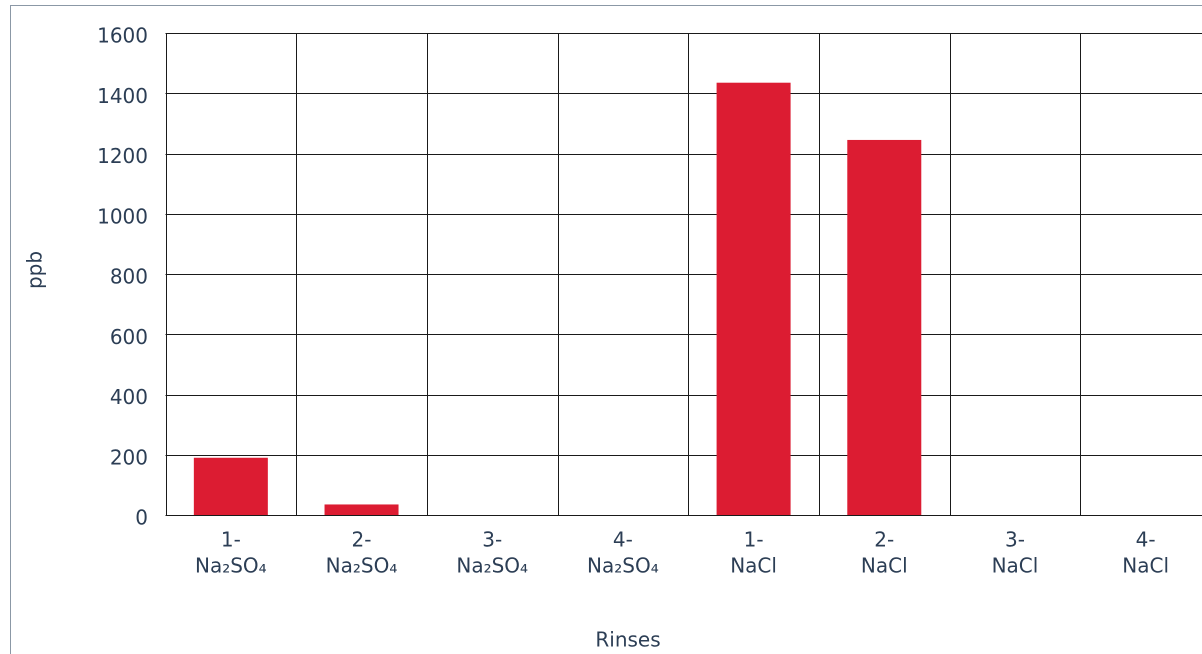 This screenshot has height=654, width=1202. What do you see at coordinates (122, 36) in the screenshot?
I see `y-tick-label: 1600` at bounding box center [122, 36].